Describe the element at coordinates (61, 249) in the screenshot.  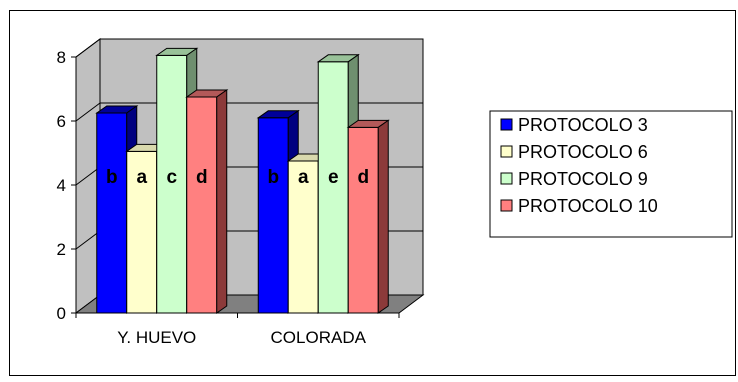
I see `y-tick-label: 2` at that location.